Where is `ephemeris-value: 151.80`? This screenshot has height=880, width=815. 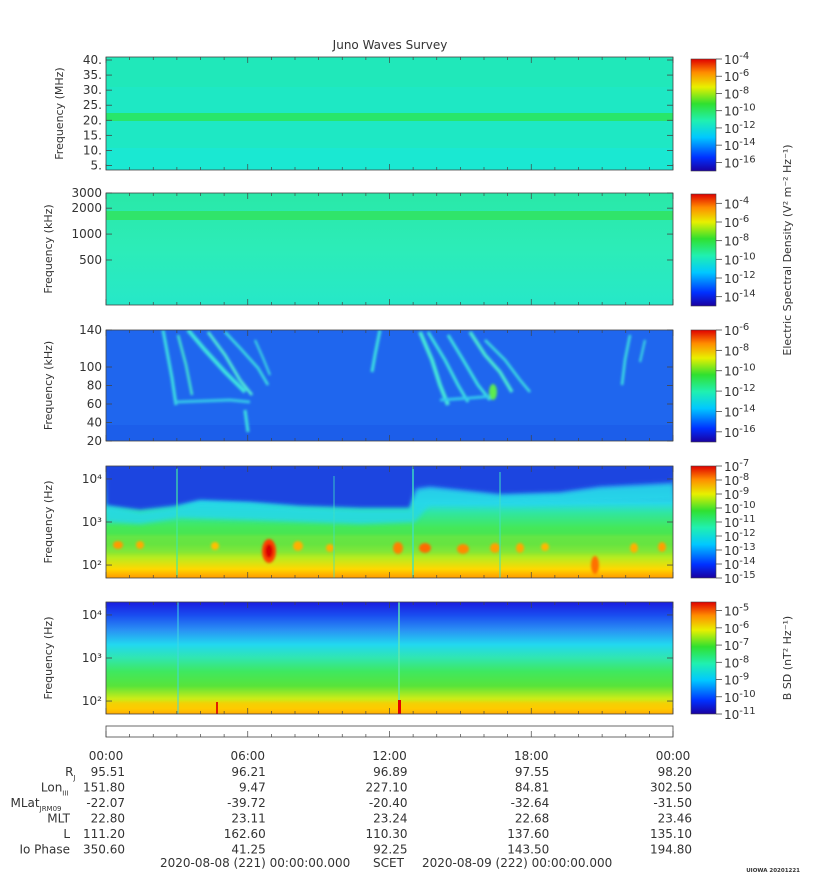 ephemeris-value: 151.80 is located at coordinates (104, 788).